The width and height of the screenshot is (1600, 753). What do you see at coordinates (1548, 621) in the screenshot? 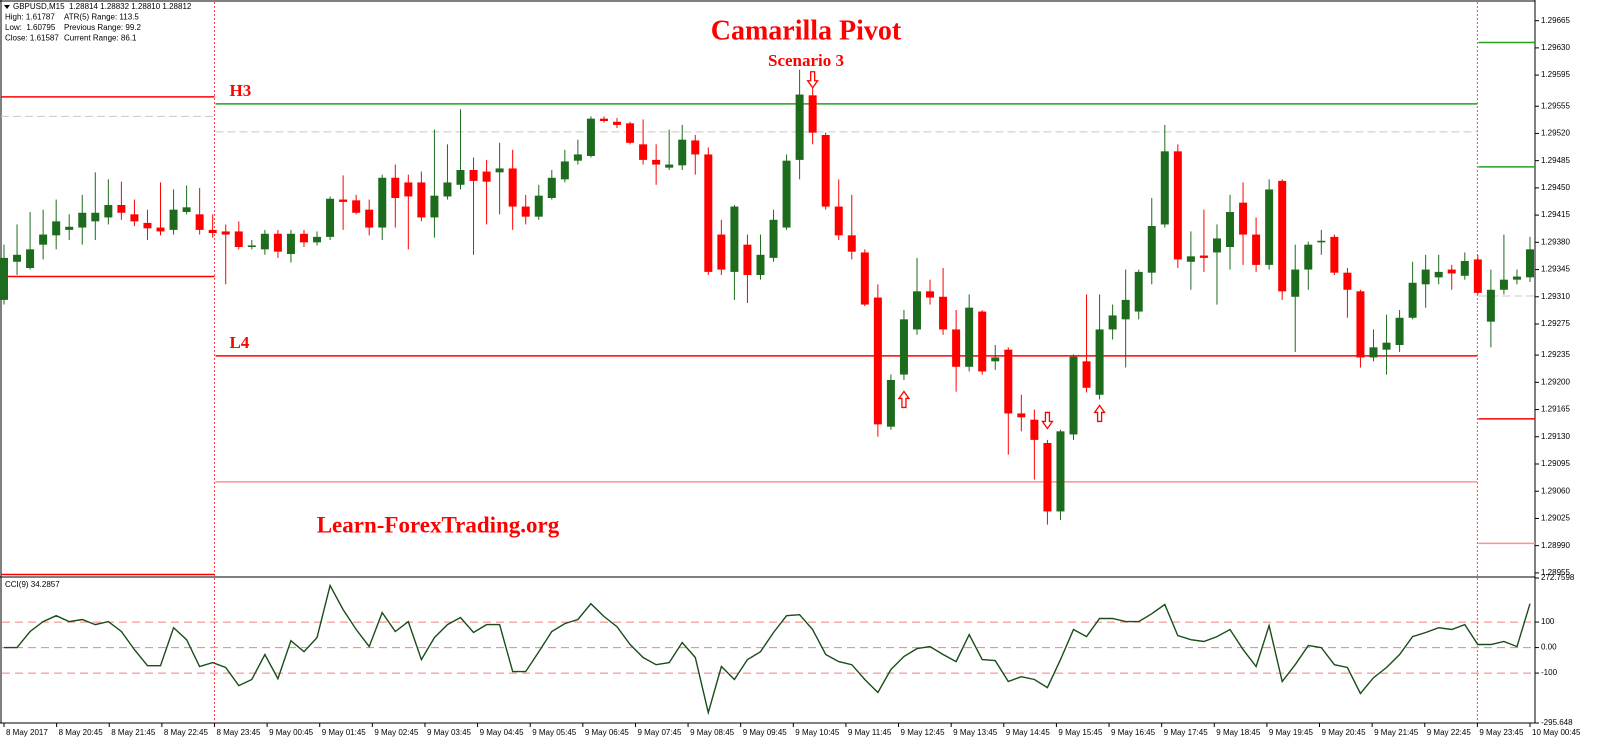
I see `y-tick-label: 100` at bounding box center [1548, 621].